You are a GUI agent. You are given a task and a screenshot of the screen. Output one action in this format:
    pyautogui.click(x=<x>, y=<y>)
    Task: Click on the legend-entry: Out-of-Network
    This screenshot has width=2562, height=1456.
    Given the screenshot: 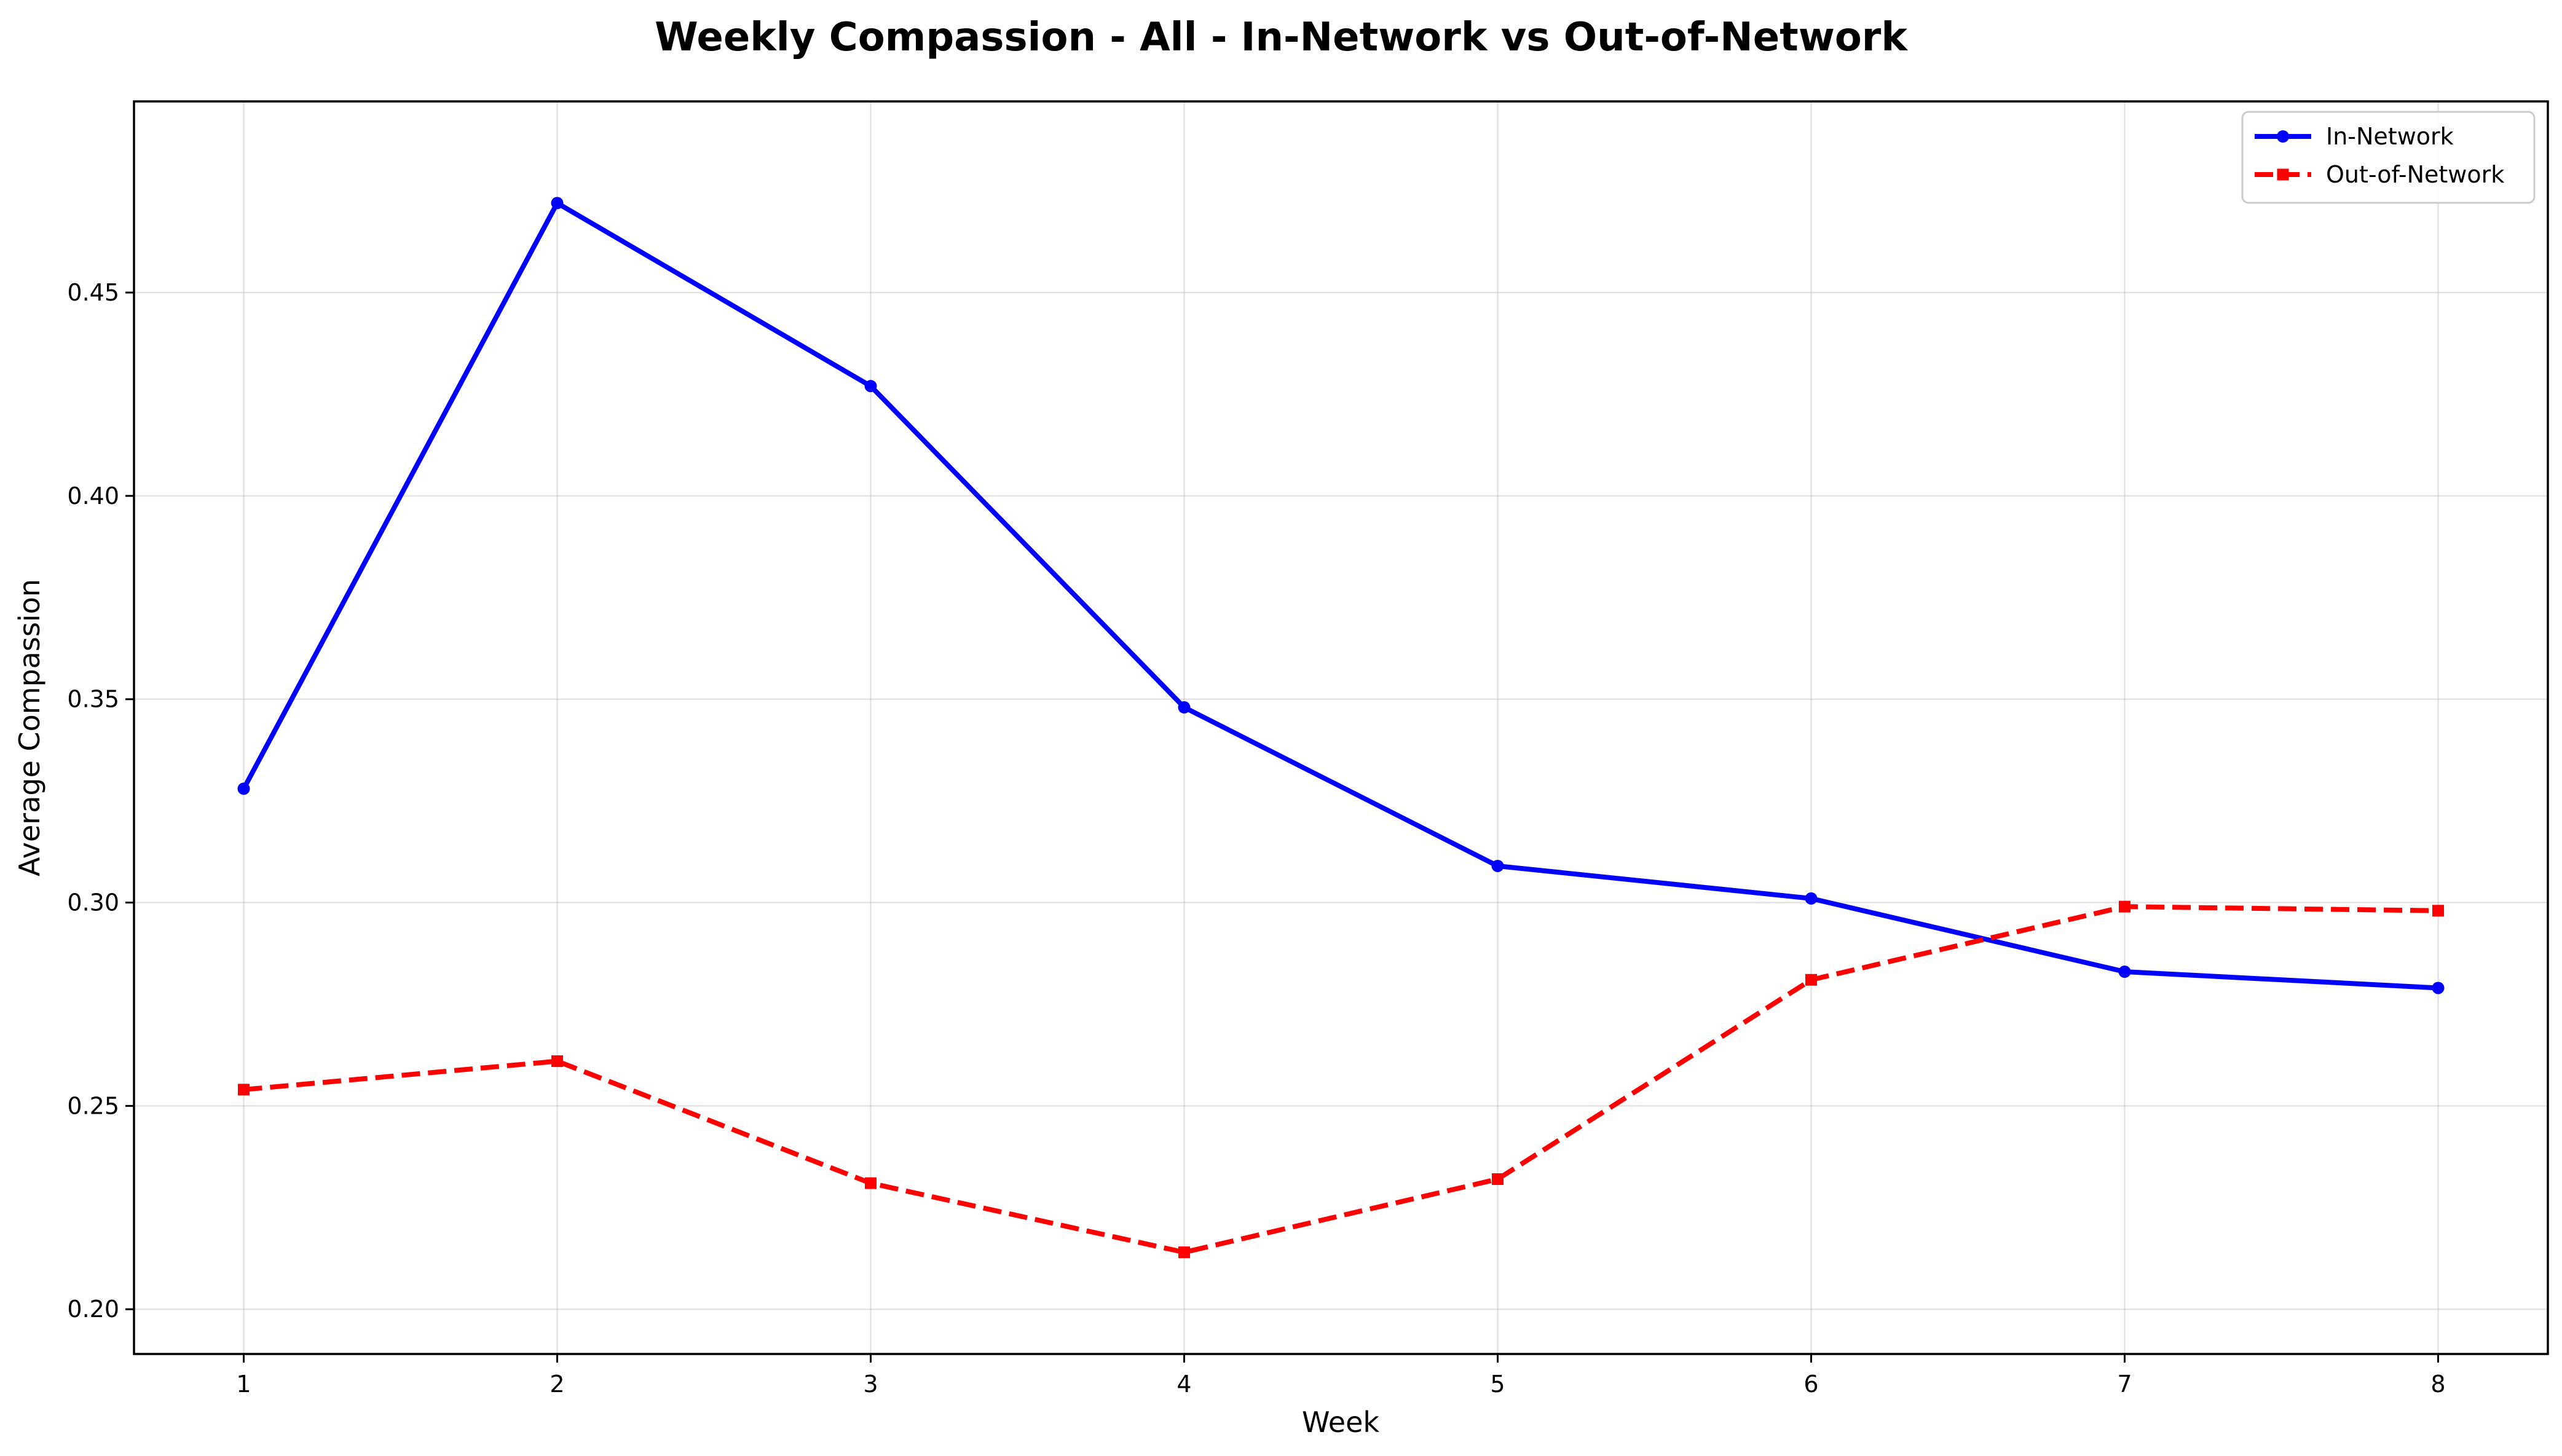 What is the action you would take?
    pyautogui.click(x=2380, y=174)
    